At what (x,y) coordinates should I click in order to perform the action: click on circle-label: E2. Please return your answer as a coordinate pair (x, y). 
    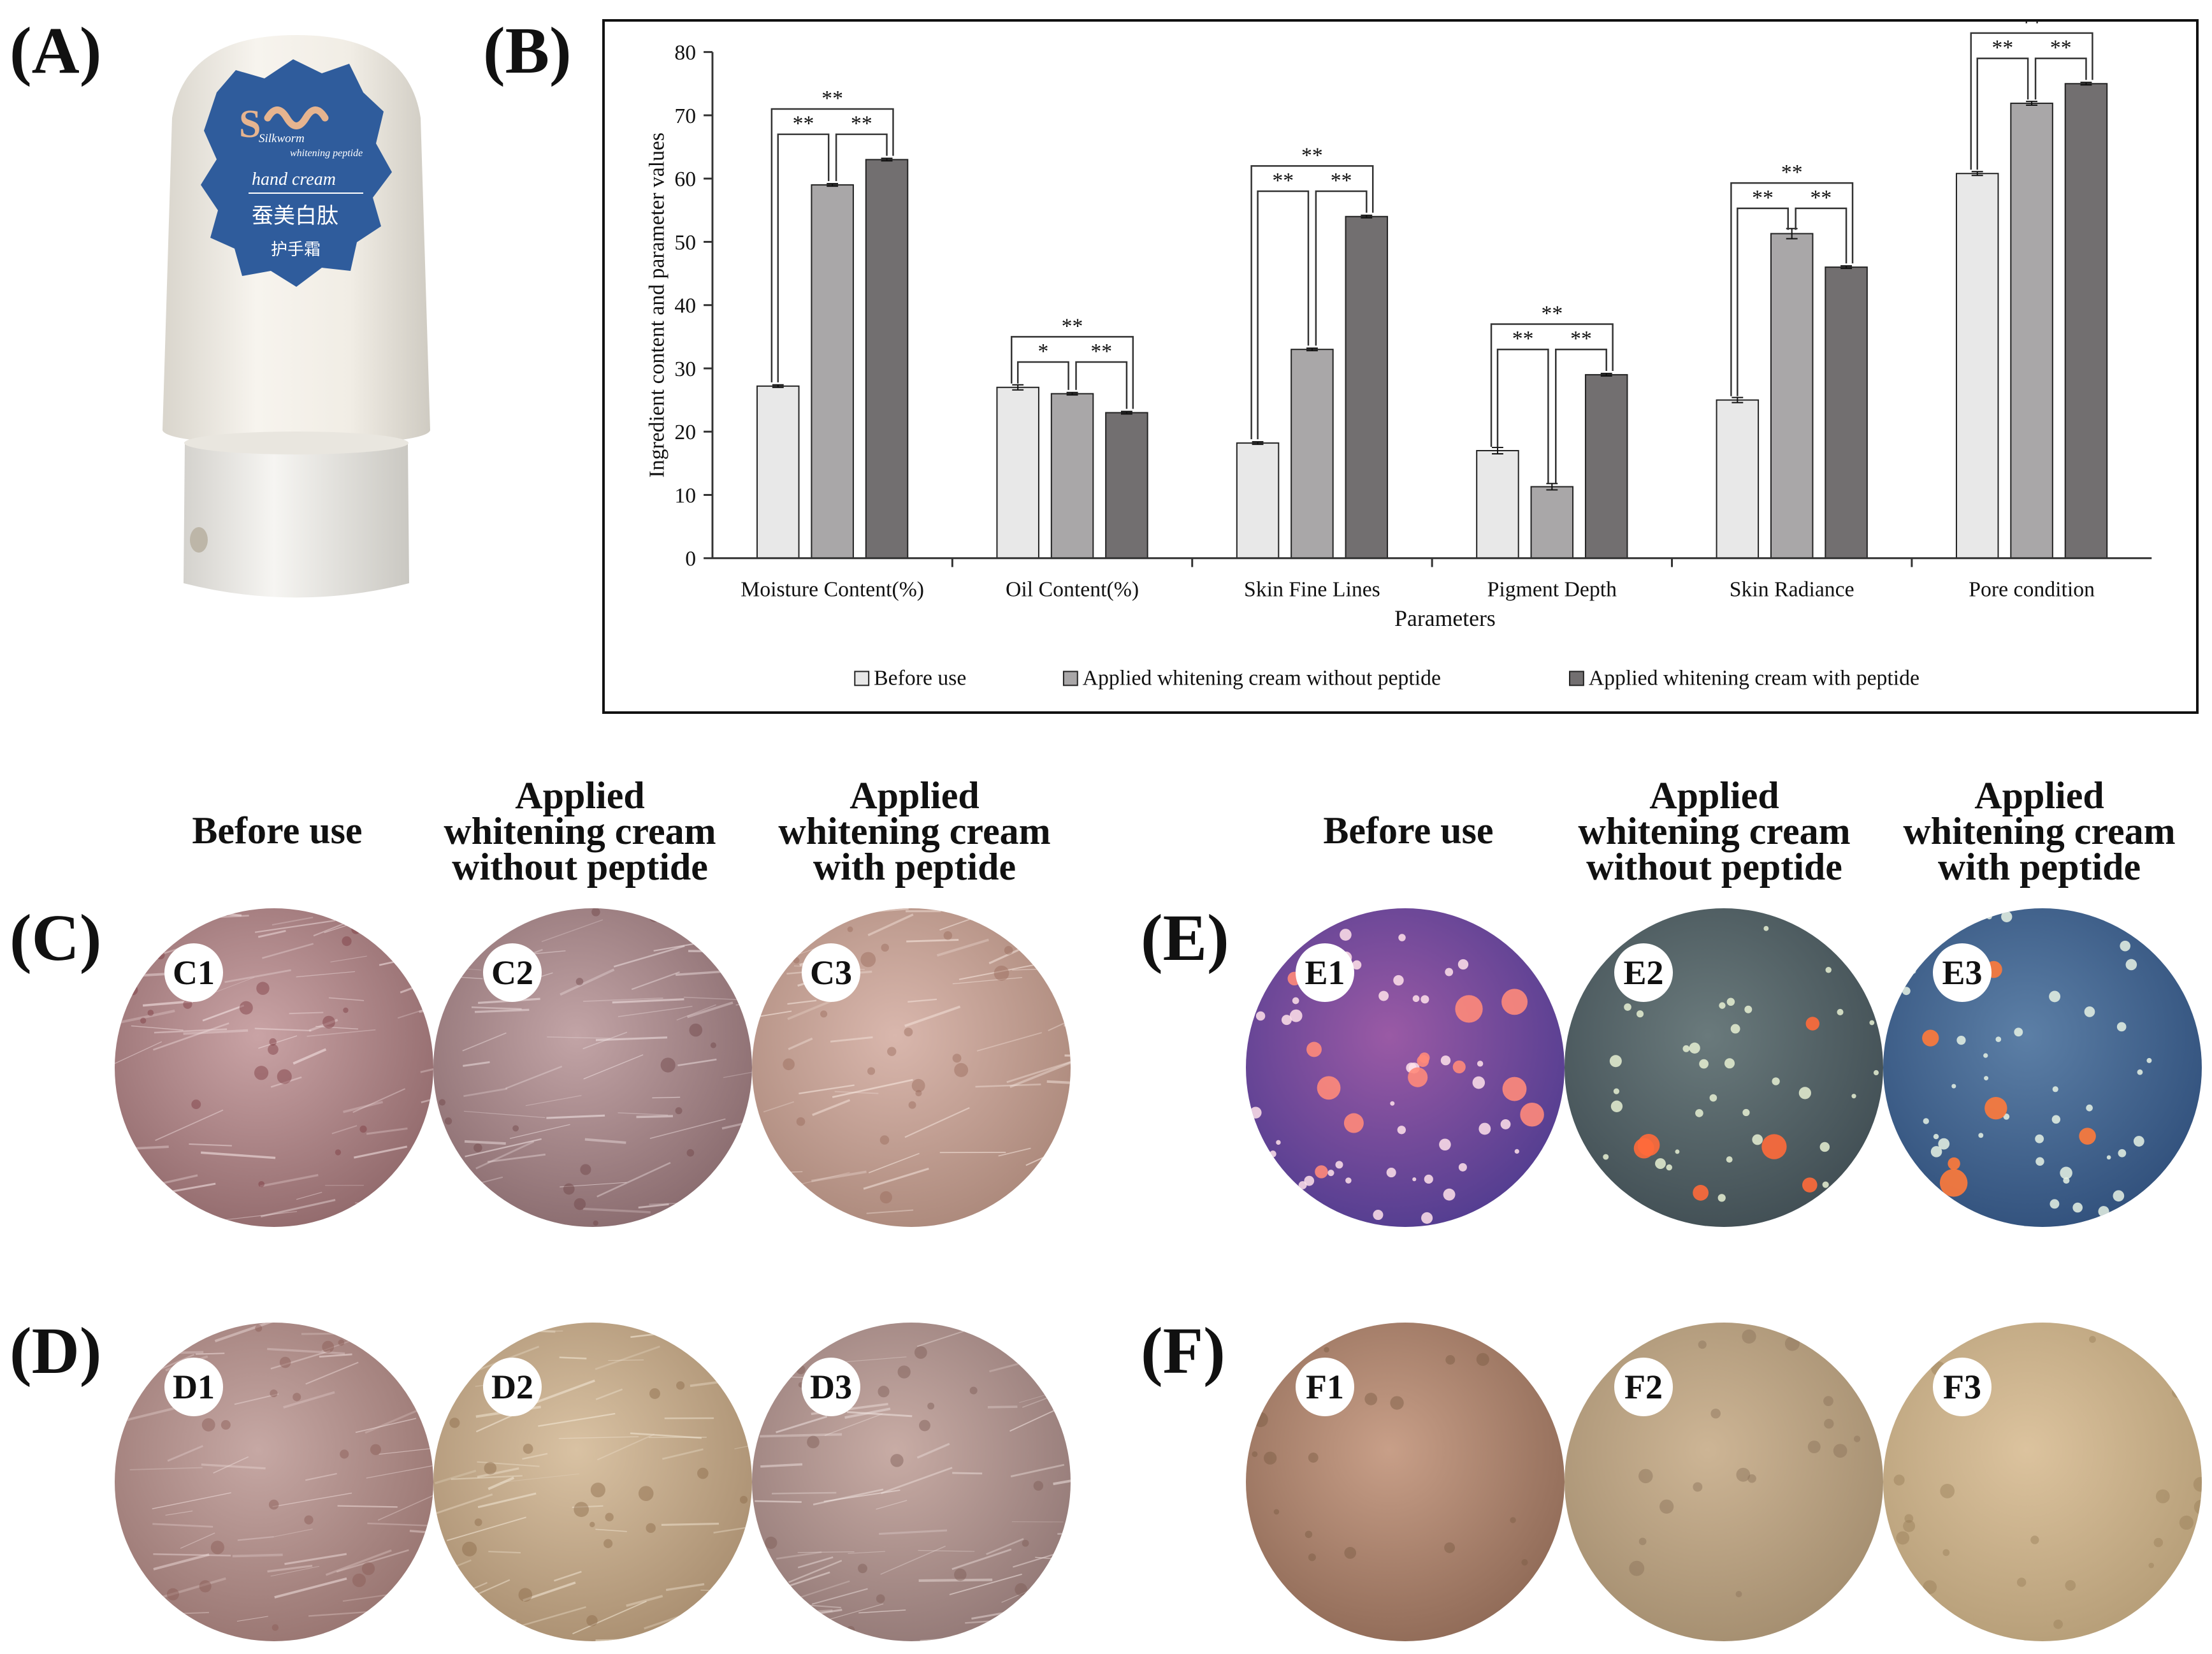
    Looking at the image, I should click on (1644, 972).